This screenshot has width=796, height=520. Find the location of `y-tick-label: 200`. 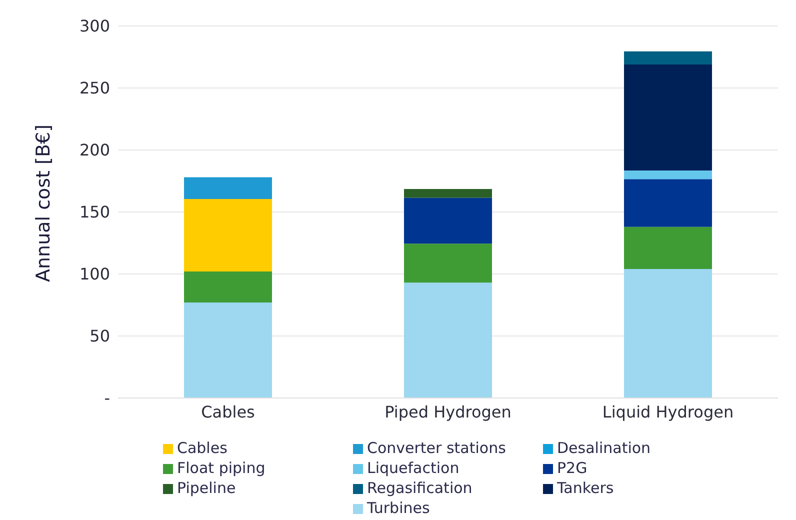

y-tick-label: 200 is located at coordinates (94, 150).